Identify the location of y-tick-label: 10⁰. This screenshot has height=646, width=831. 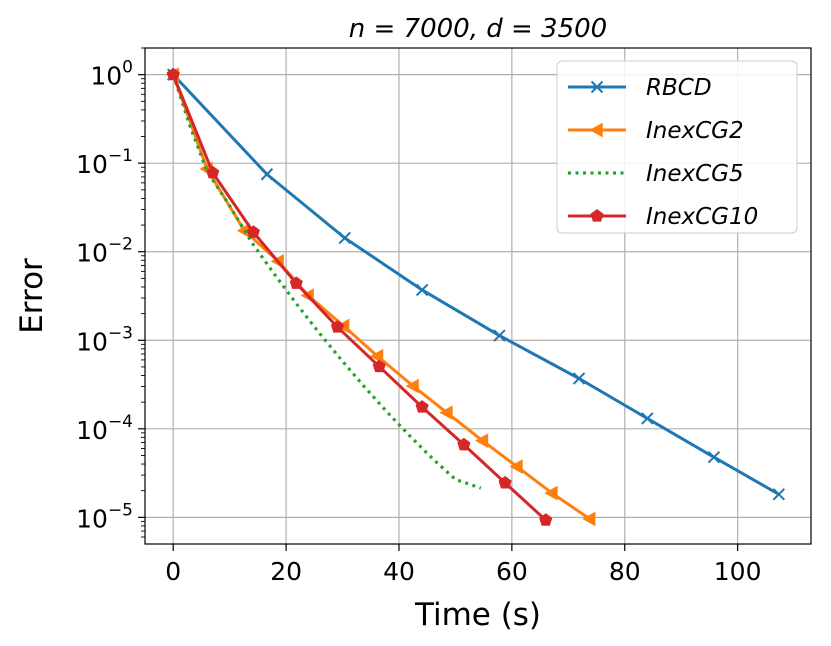
(111, 74).